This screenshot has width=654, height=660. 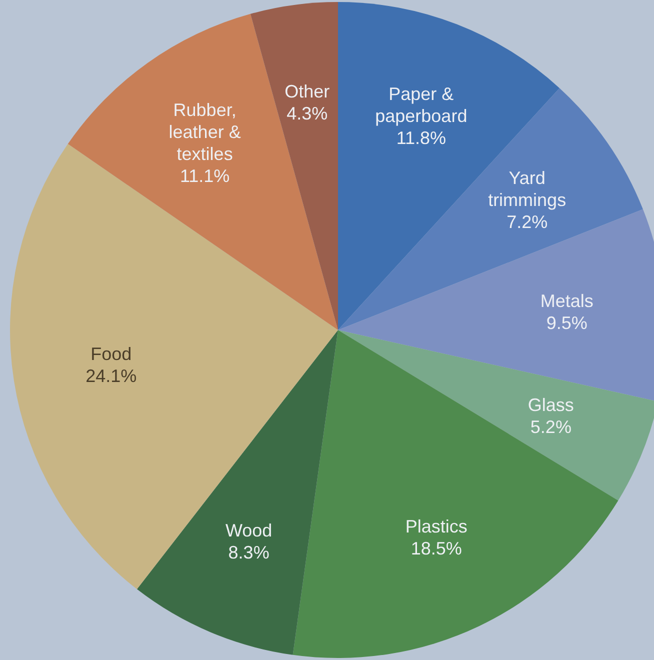 I want to click on slice-label: Paper & paperboard, so click(x=421, y=105).